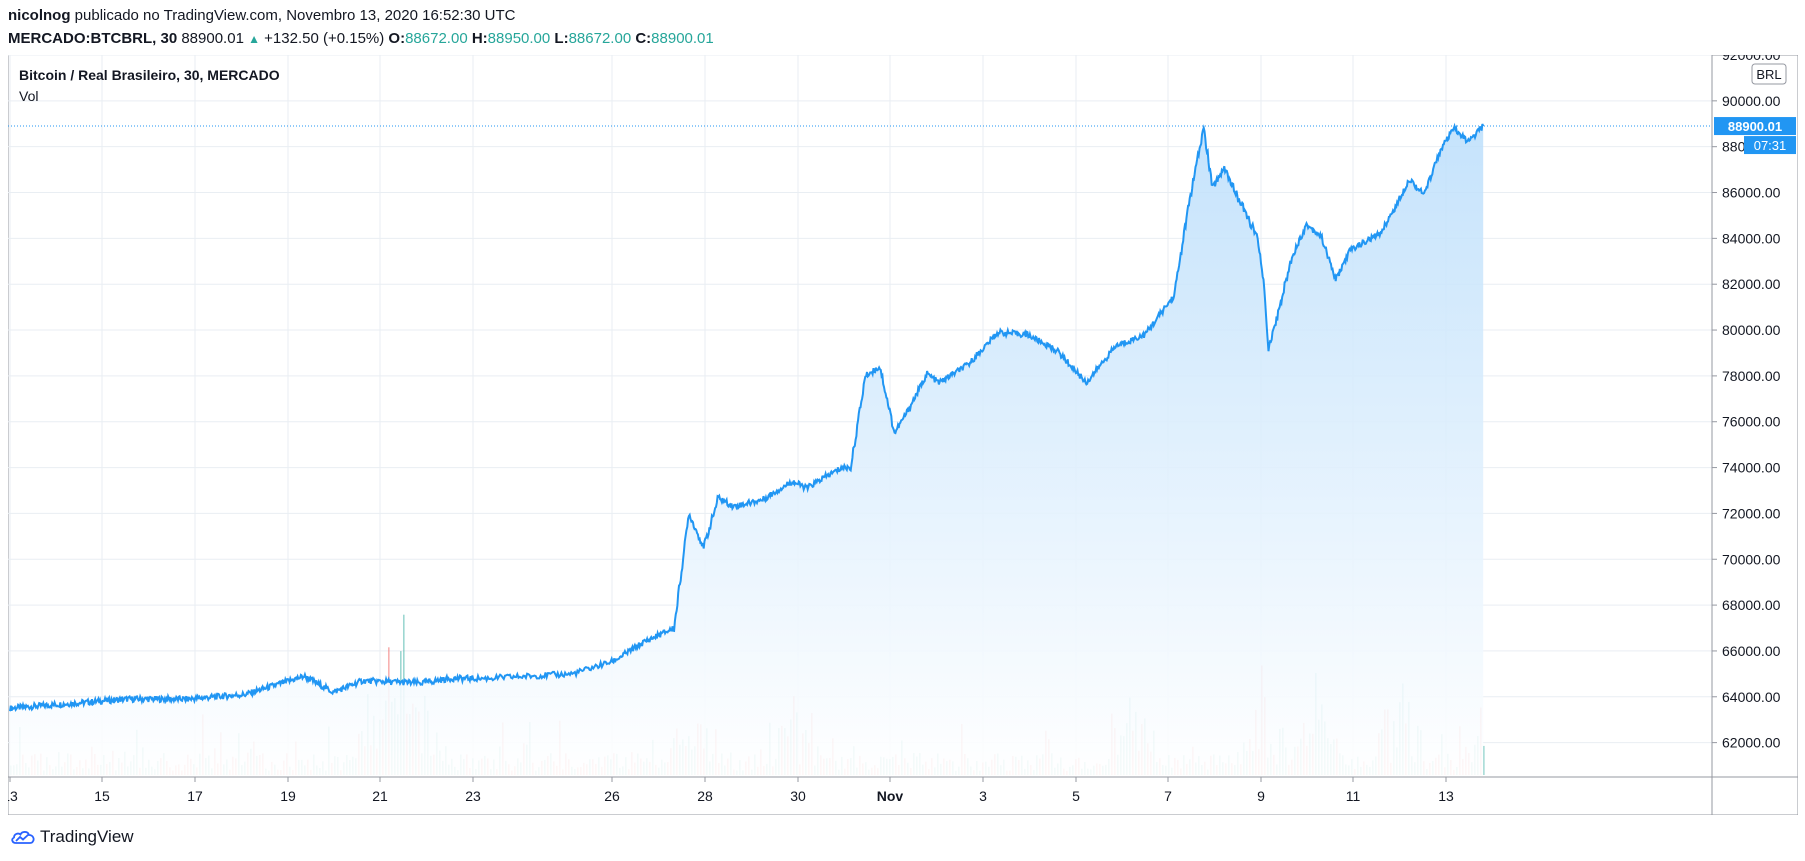  I want to click on high-value: 88950.00, so click(519, 38).